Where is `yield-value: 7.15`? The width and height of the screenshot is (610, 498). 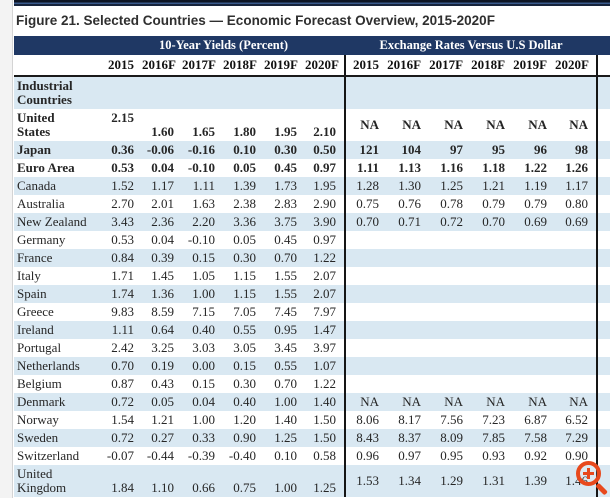 yield-value: 7.15 is located at coordinates (203, 311).